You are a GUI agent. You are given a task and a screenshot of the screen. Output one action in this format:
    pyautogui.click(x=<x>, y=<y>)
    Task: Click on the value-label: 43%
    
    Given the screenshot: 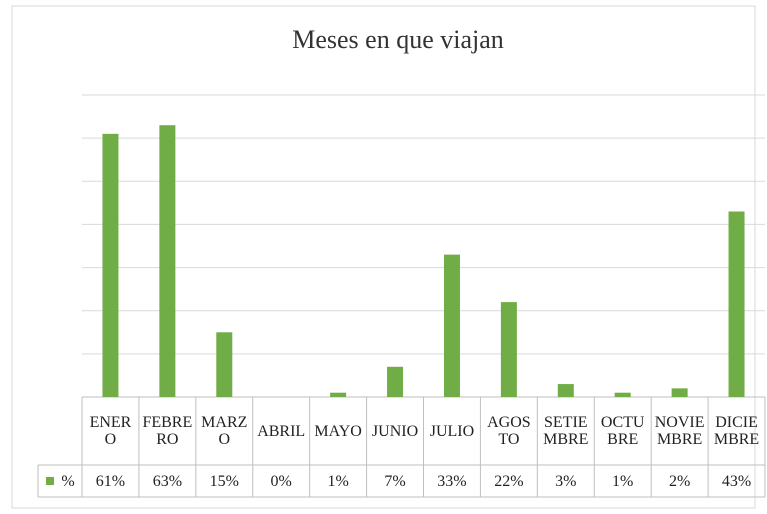 What is the action you would take?
    pyautogui.click(x=736, y=481)
    